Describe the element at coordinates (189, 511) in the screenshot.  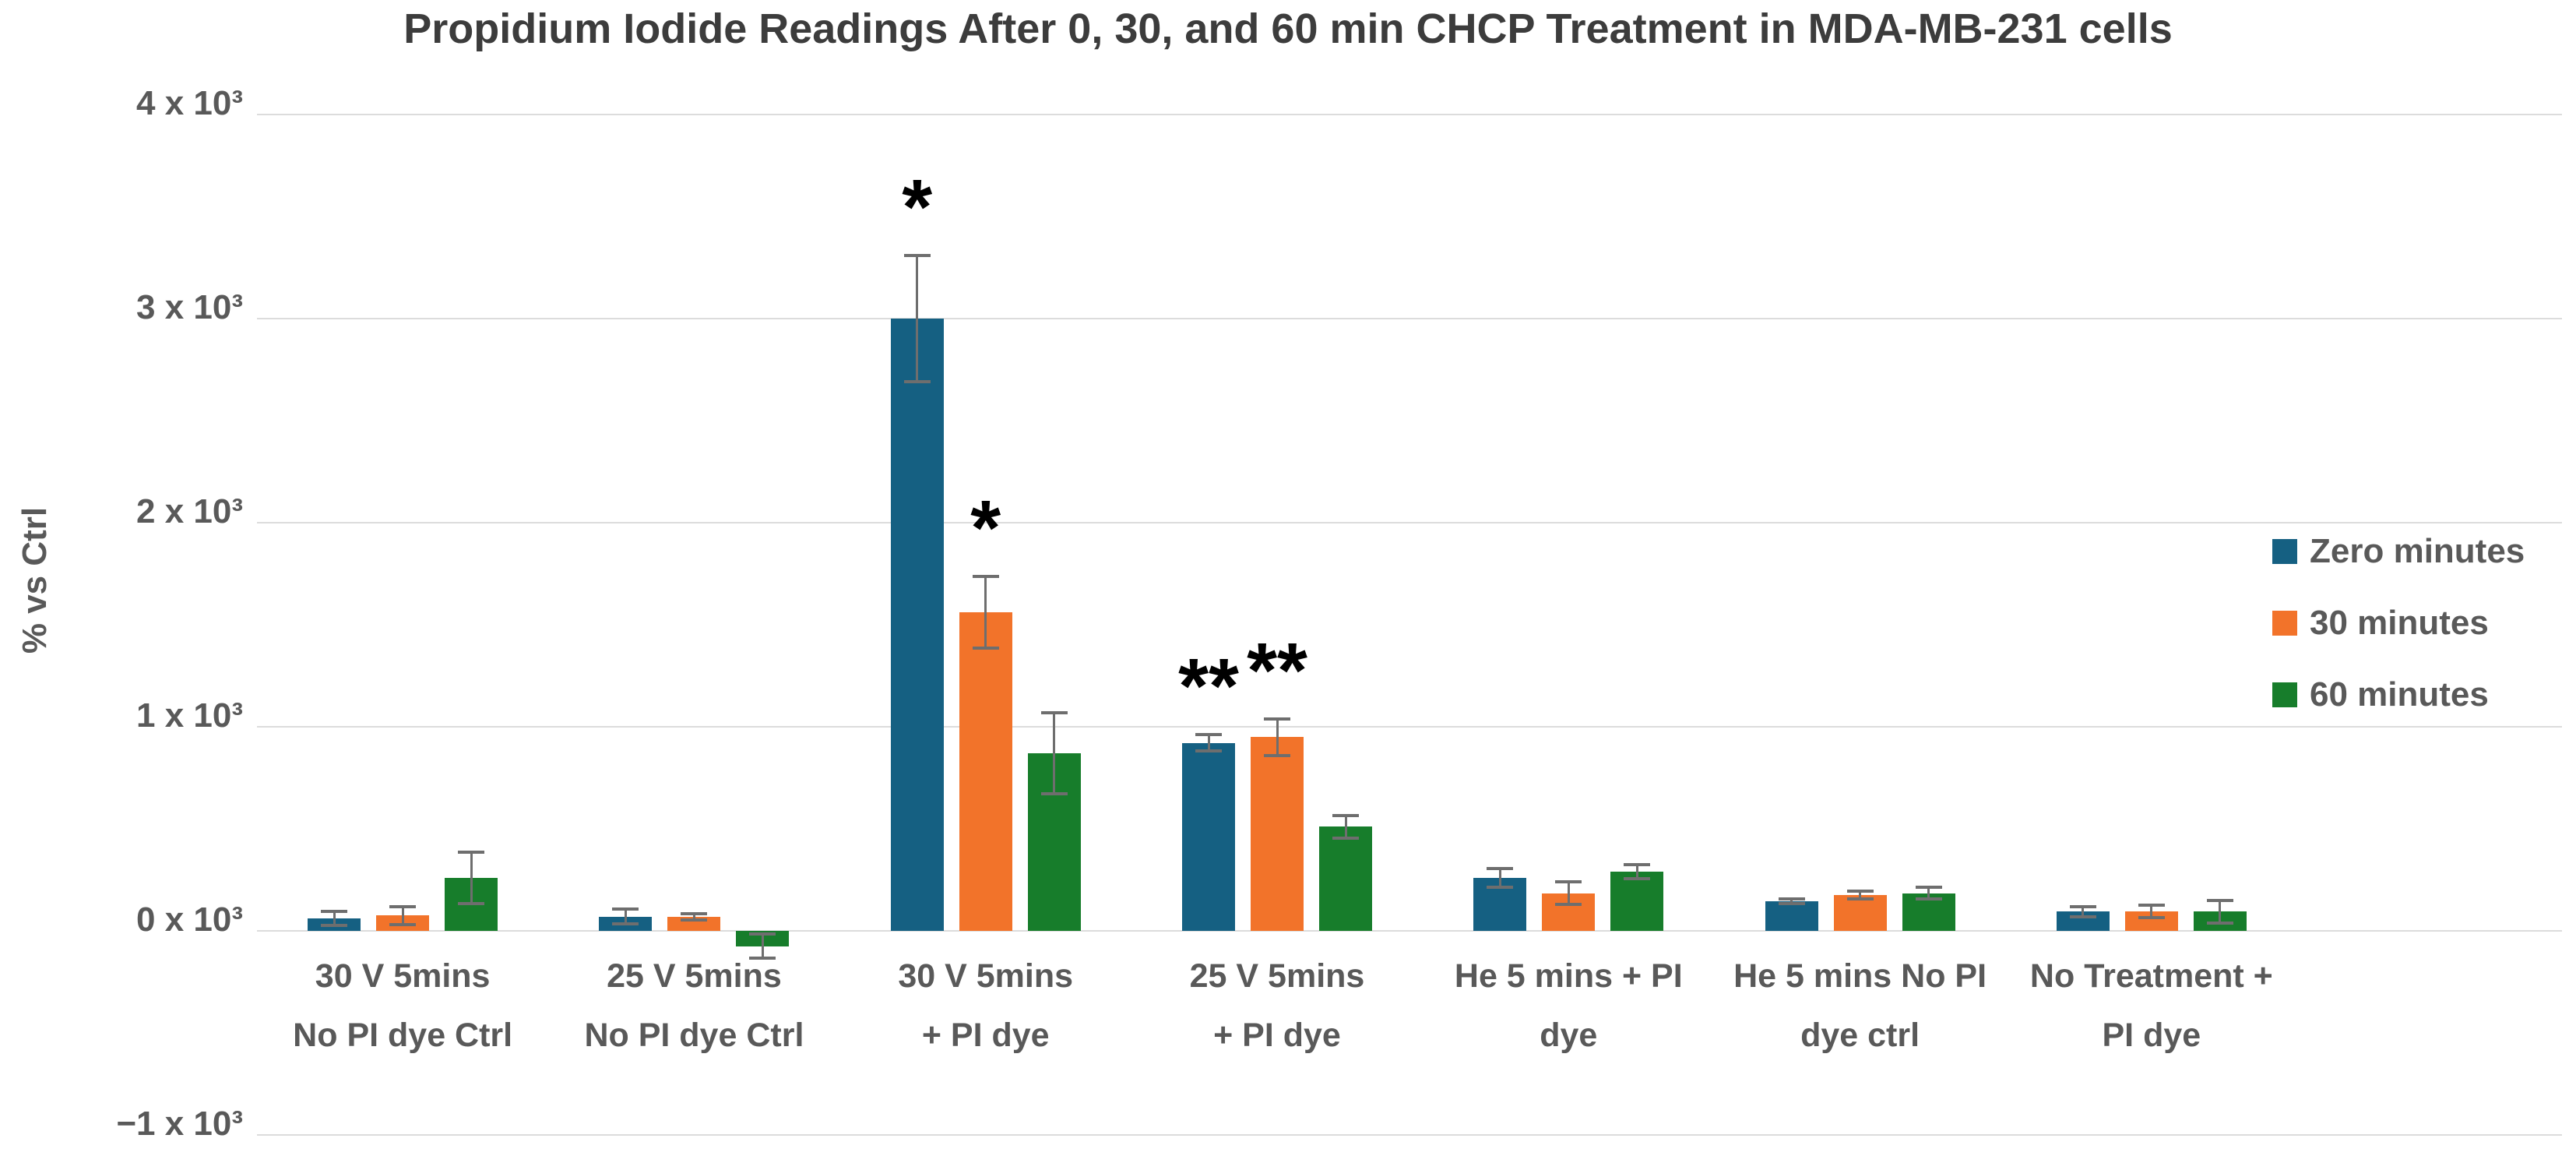
I see `y-tick-label: 2 x 10³` at that location.